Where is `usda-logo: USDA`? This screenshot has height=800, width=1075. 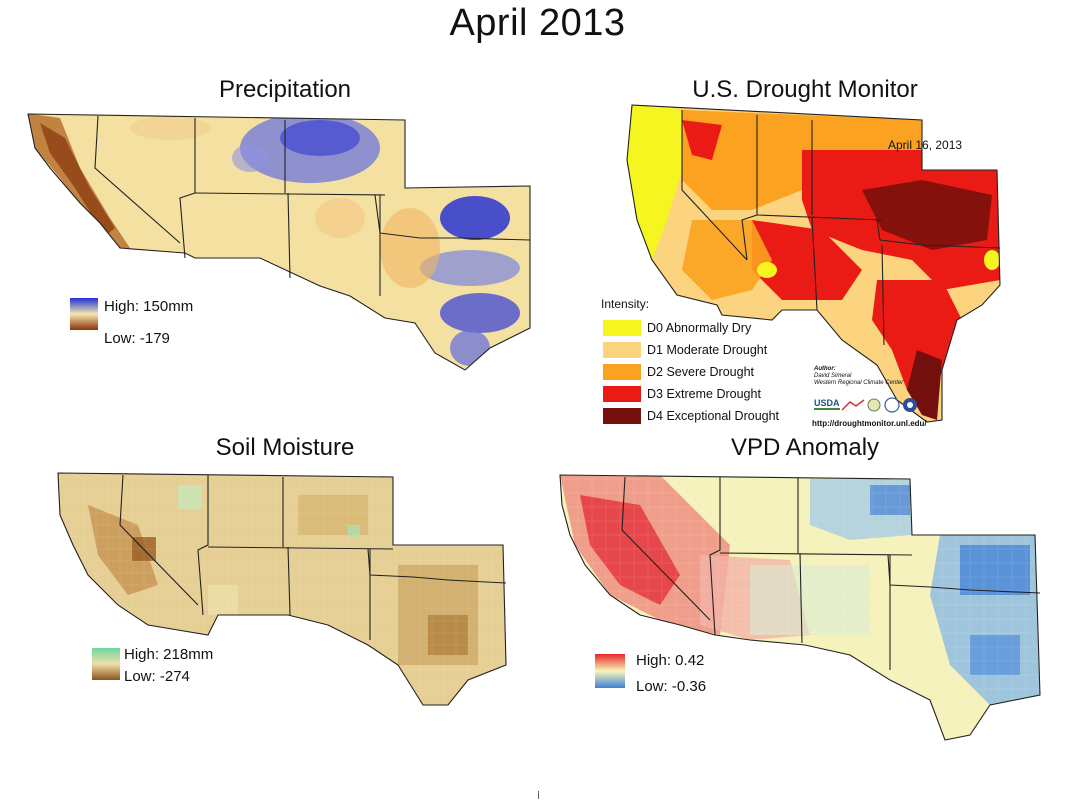 usda-logo: USDA is located at coordinates (827, 404).